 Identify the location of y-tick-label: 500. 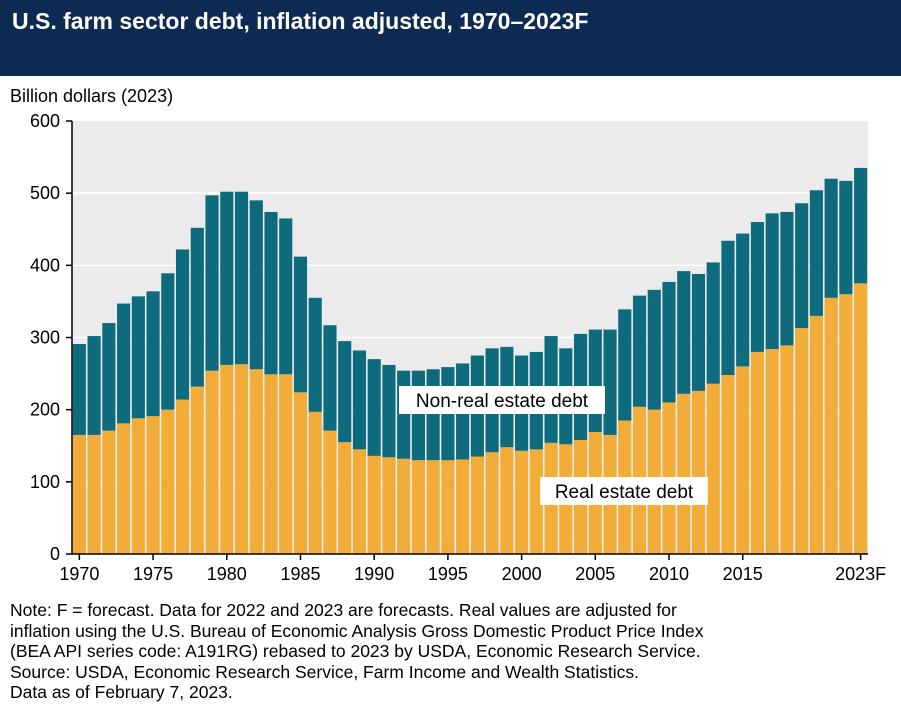
(45, 193).